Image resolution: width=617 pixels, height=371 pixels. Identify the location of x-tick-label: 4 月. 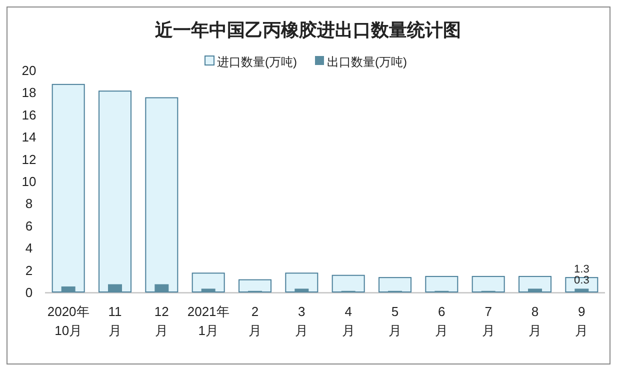
(348, 321).